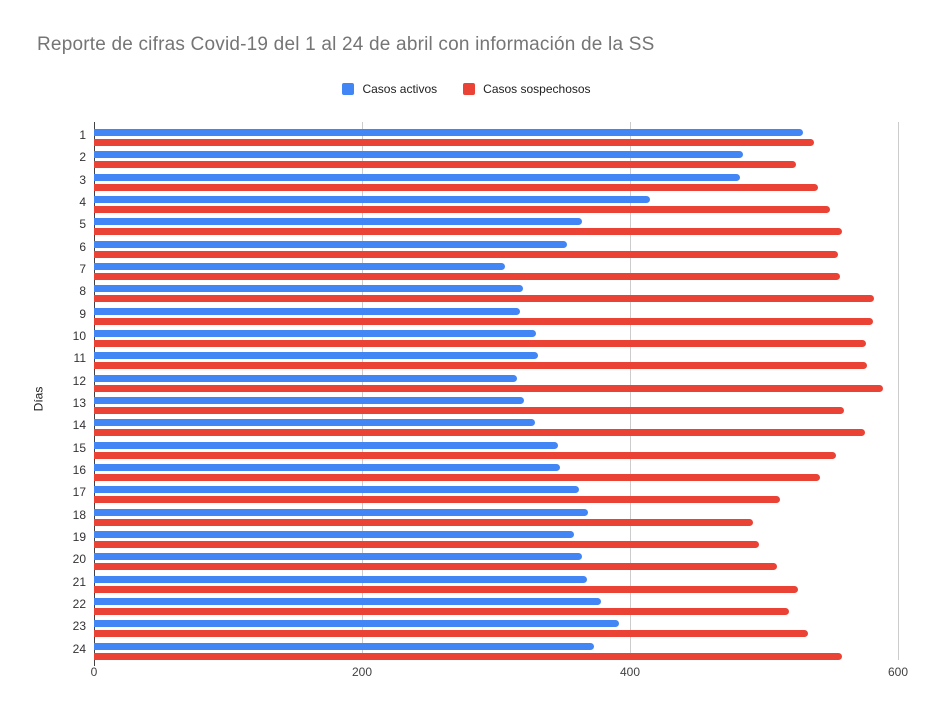 Image resolution: width=933 pixels, height=715 pixels. What do you see at coordinates (79, 469) in the screenshot?
I see `y-tick-label: 16` at bounding box center [79, 469].